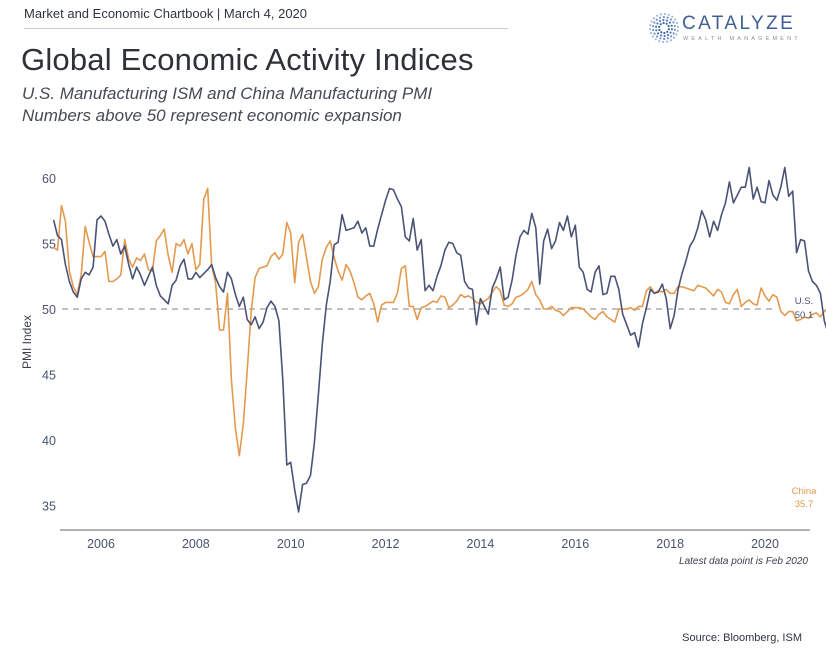 Image resolution: width=826 pixels, height=650 pixels. Describe the element at coordinates (49, 343) in the screenshot. I see `y-axis-ticks: 60 55 50 45 40 35` at that location.